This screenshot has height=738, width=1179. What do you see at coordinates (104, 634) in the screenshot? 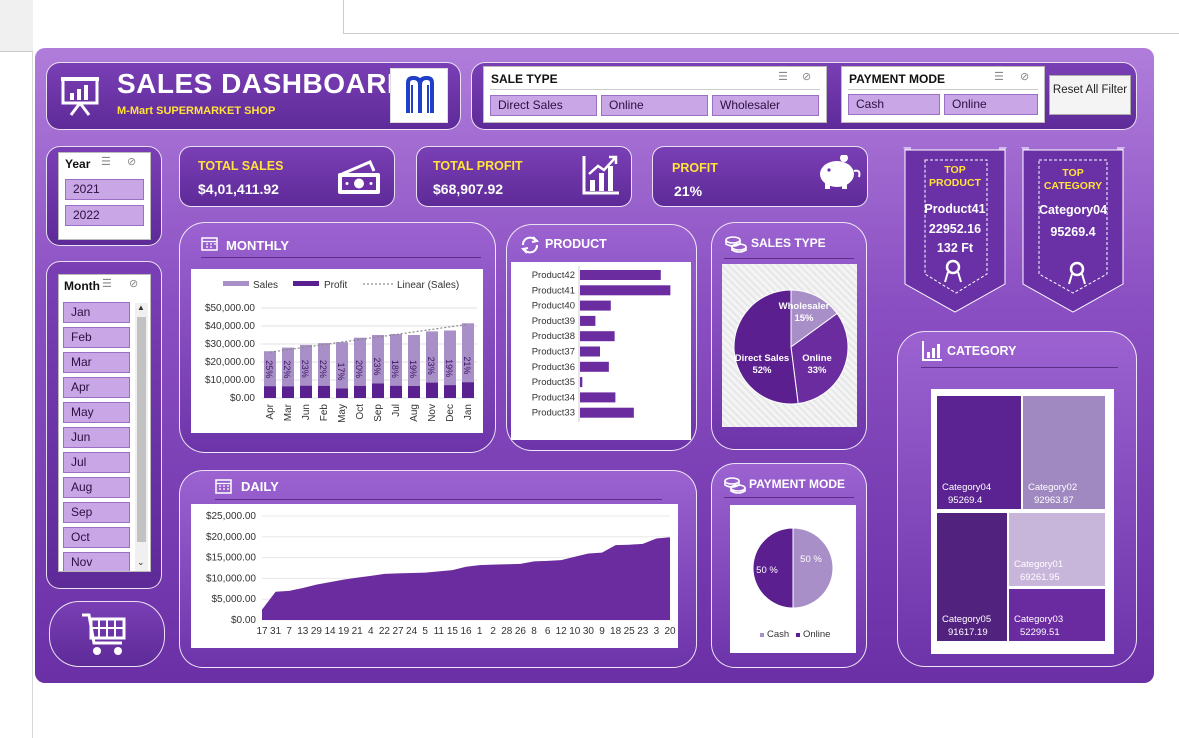
I see `shopping-cart-icon` at bounding box center [104, 634].